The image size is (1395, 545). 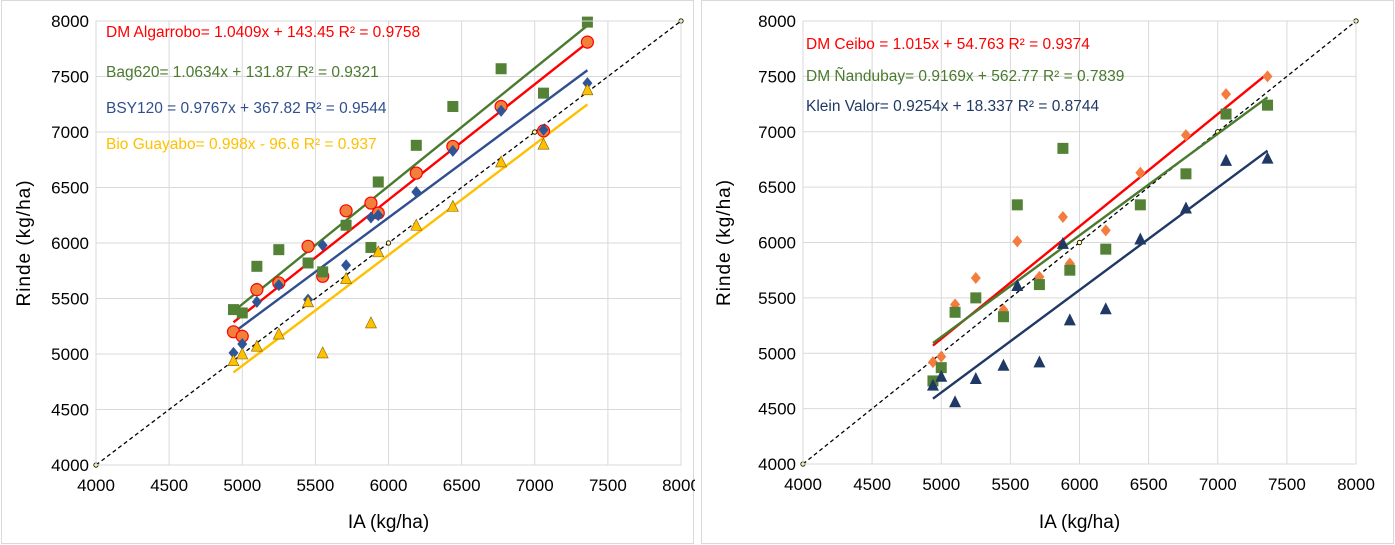 What do you see at coordinates (948, 44) in the screenshot?
I see `equation-label: DM Ceibo = 1.015x + 54.763 R² = 0.9374` at bounding box center [948, 44].